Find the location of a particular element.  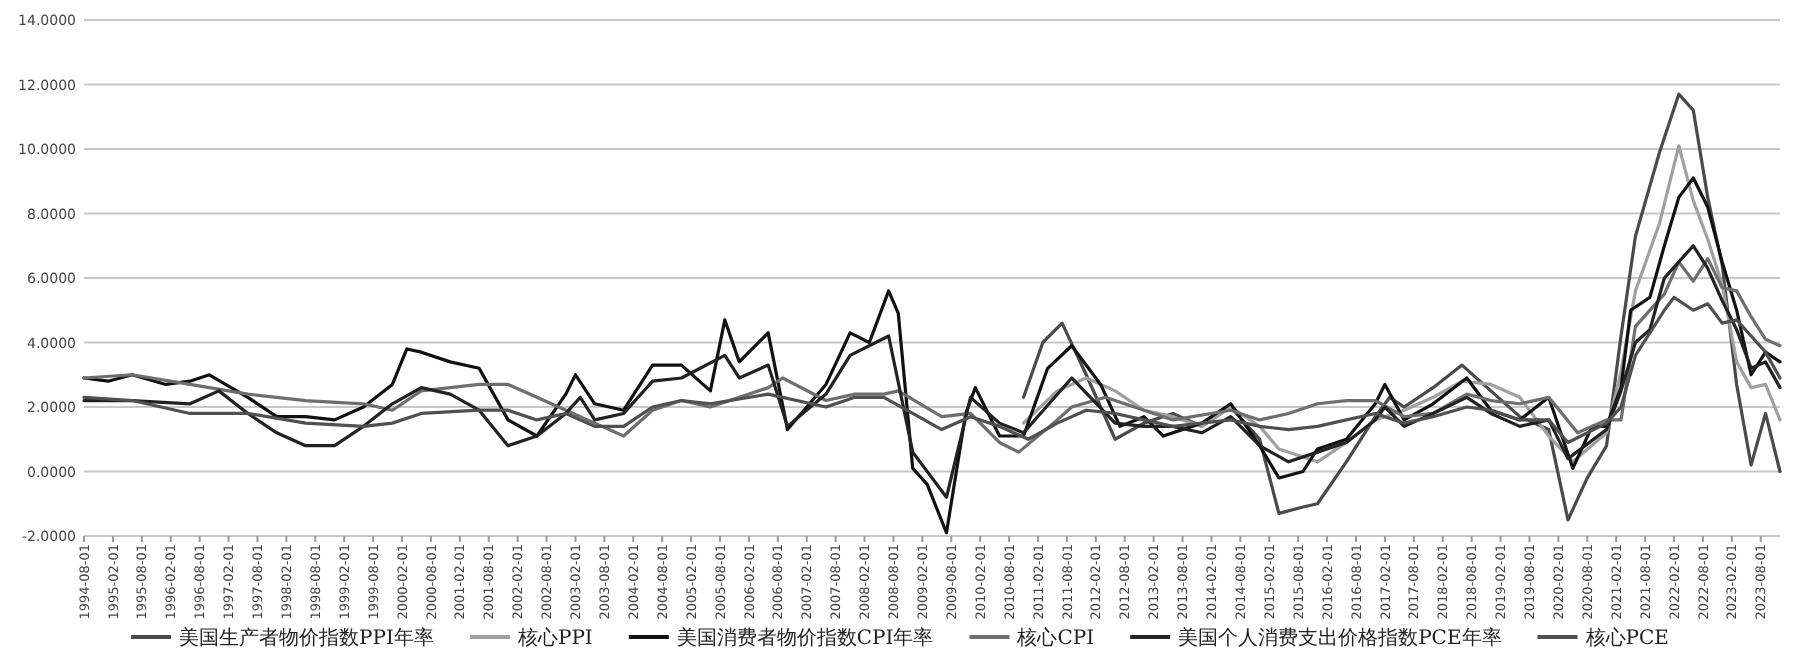

legend-label: 美国消费者物价指数CPI年率 is located at coordinates (805, 638).